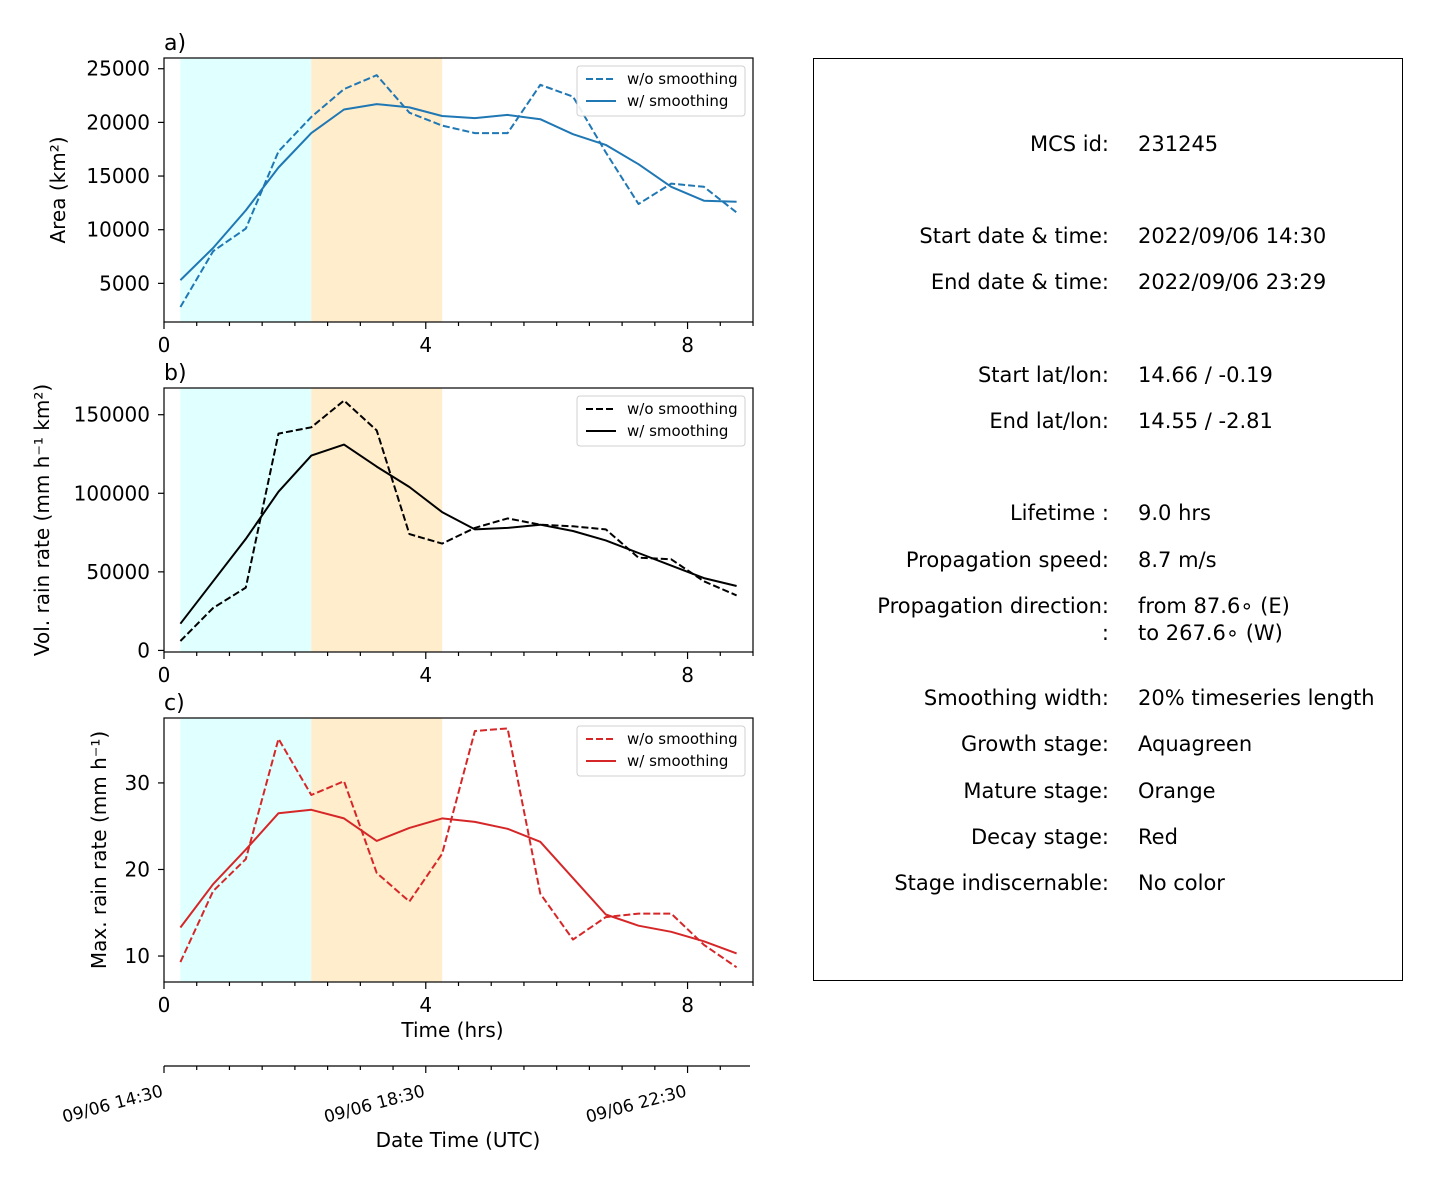 This screenshot has width=1433, height=1181. What do you see at coordinates (175, 43) in the screenshot?
I see `panel-label: a)` at bounding box center [175, 43].